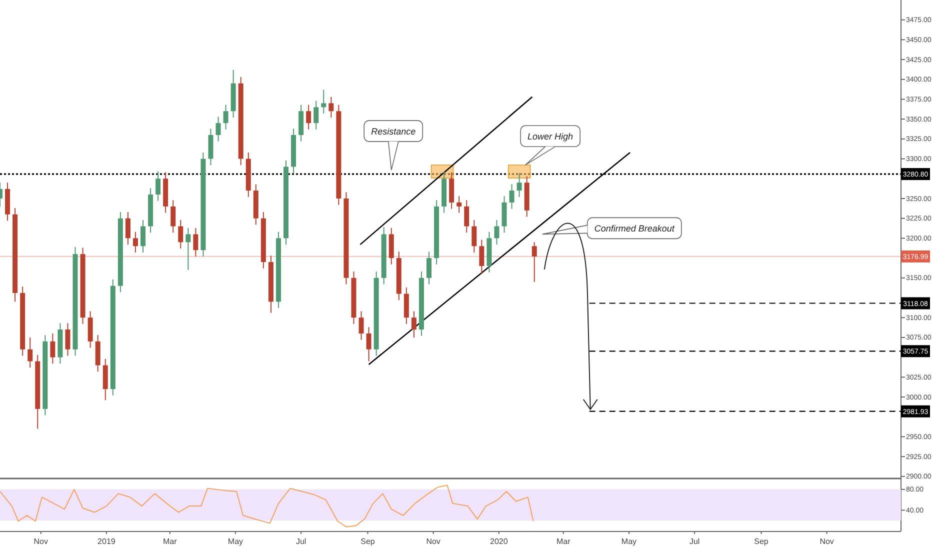 The image size is (932, 550). What do you see at coordinates (499, 541) in the screenshot?
I see `x-tick-label: 2020` at bounding box center [499, 541].